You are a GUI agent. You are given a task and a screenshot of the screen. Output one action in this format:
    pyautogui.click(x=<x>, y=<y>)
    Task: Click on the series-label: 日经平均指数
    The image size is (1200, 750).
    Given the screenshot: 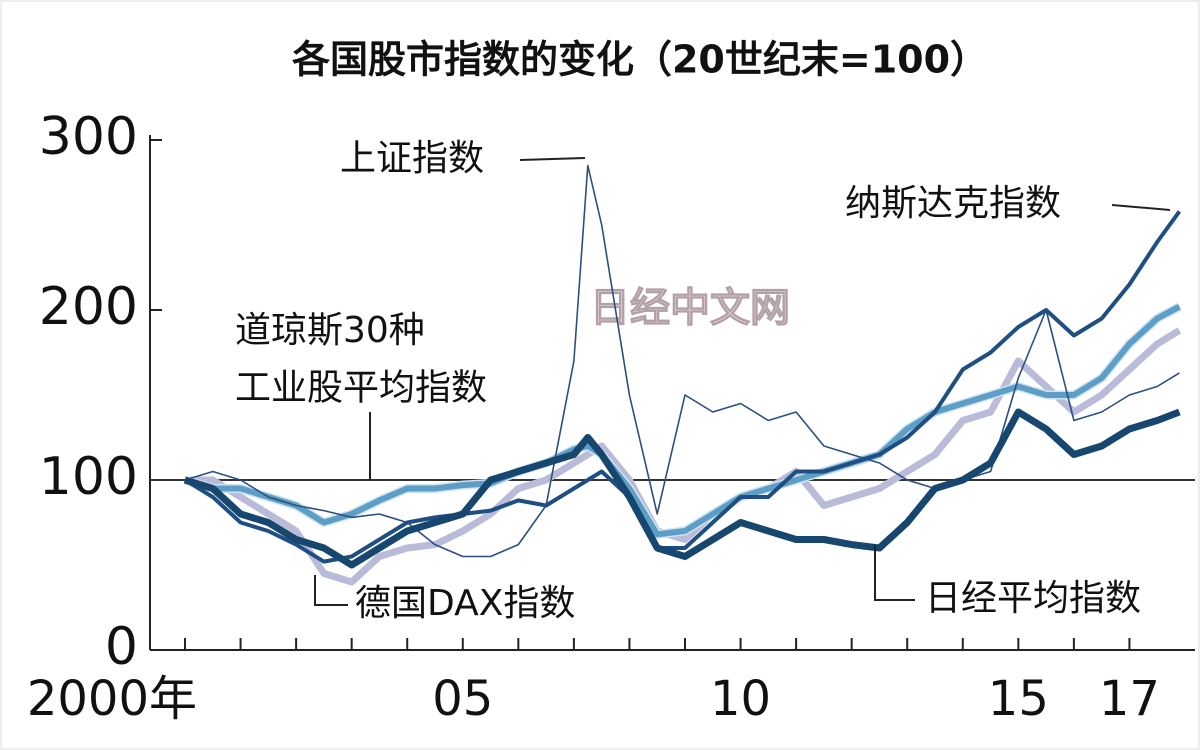 What is the action you would take?
    pyautogui.click(x=1033, y=598)
    